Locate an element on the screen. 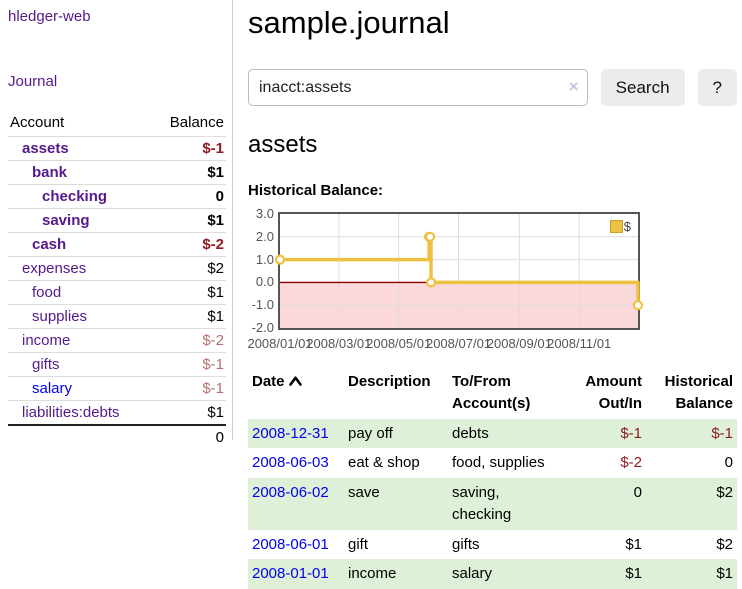 The height and width of the screenshot is (589, 742). account-link: food is located at coordinates (47, 292).